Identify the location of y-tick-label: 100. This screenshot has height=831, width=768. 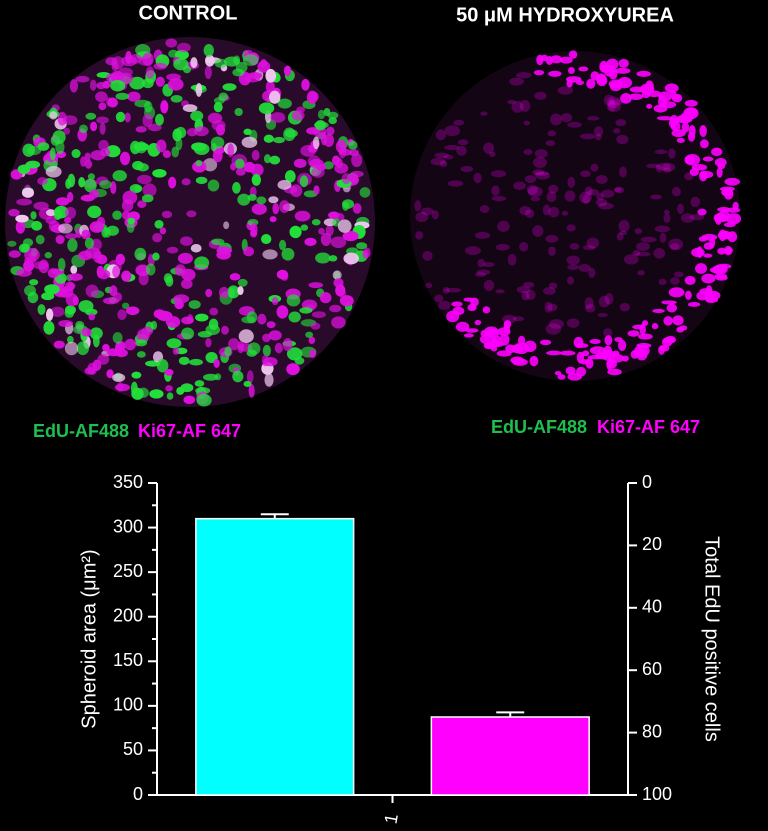
(128, 705).